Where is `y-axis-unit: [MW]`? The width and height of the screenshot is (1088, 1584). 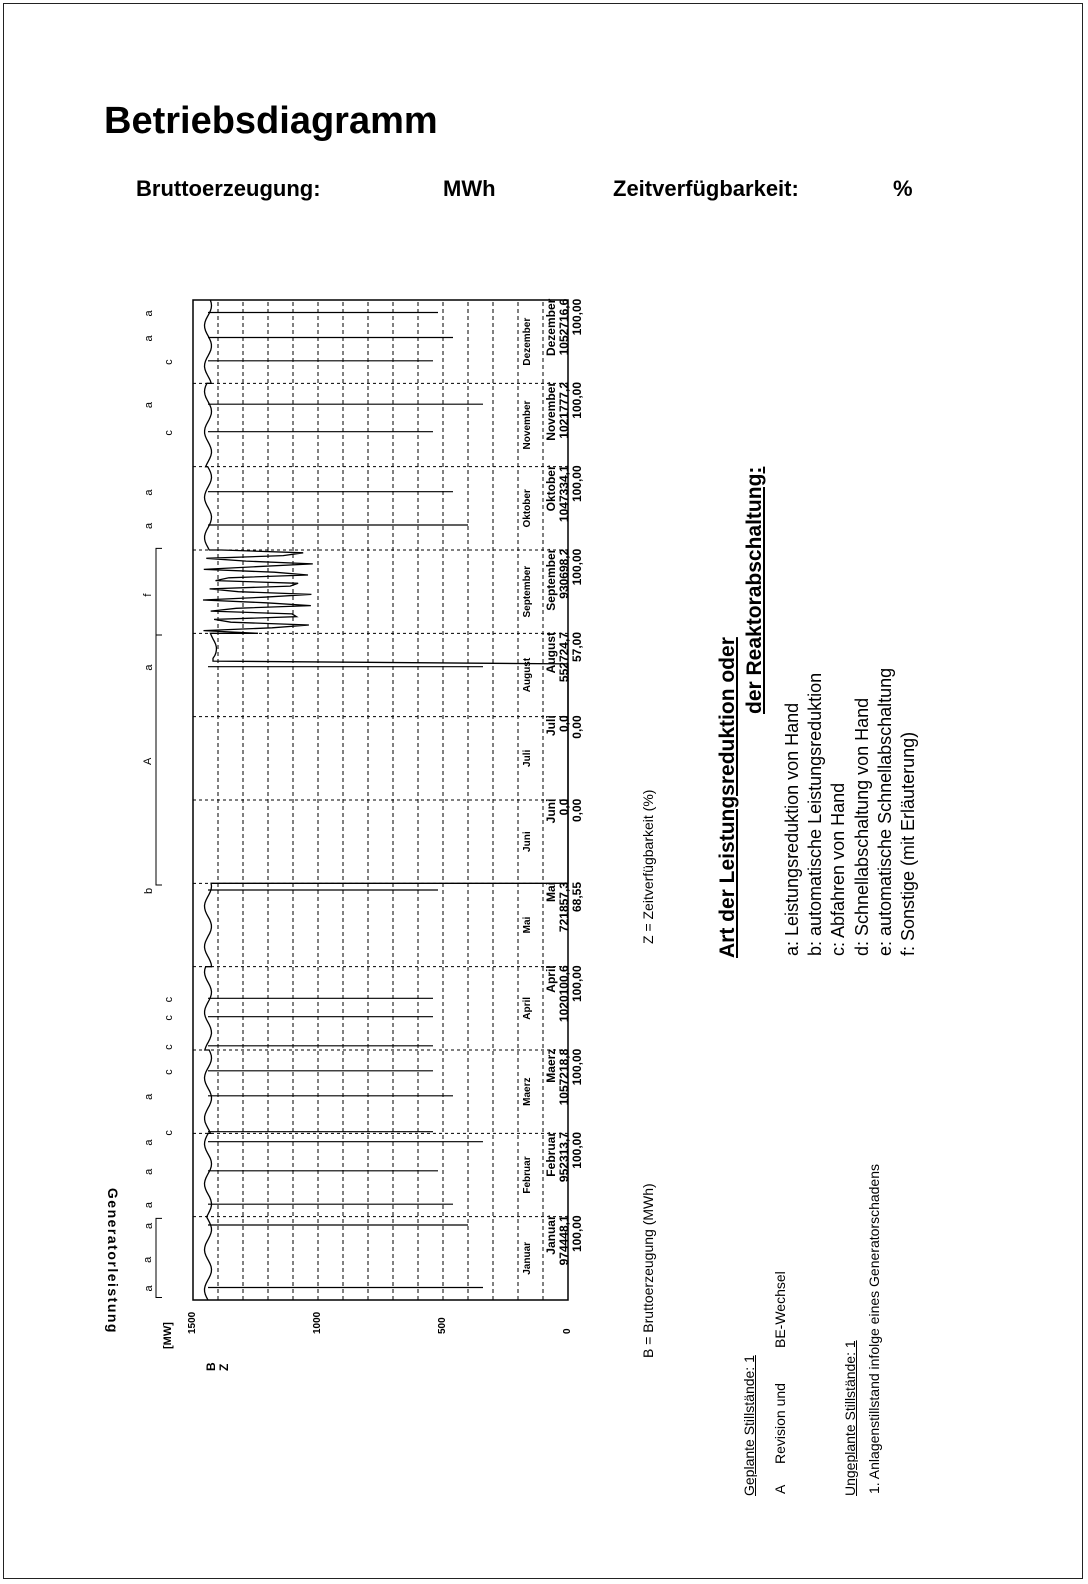
y-axis-unit: [MW] is located at coordinates (168, 1335).